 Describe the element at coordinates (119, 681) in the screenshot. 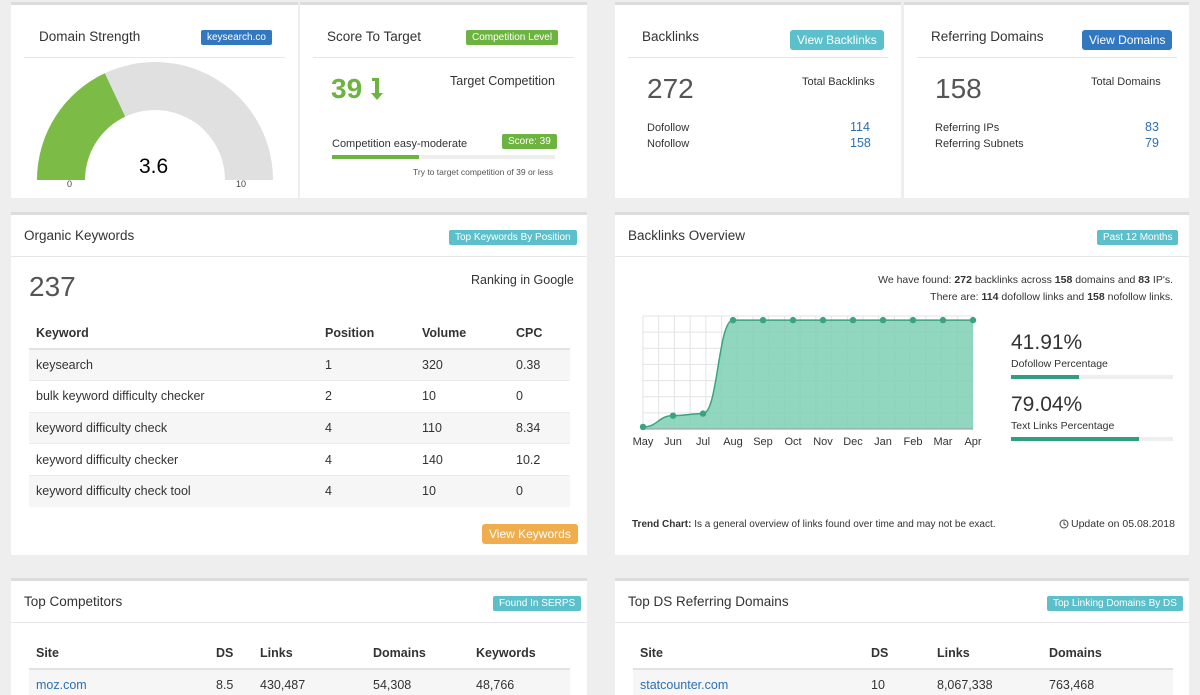

I see `cell-site-link: moz.com` at that location.